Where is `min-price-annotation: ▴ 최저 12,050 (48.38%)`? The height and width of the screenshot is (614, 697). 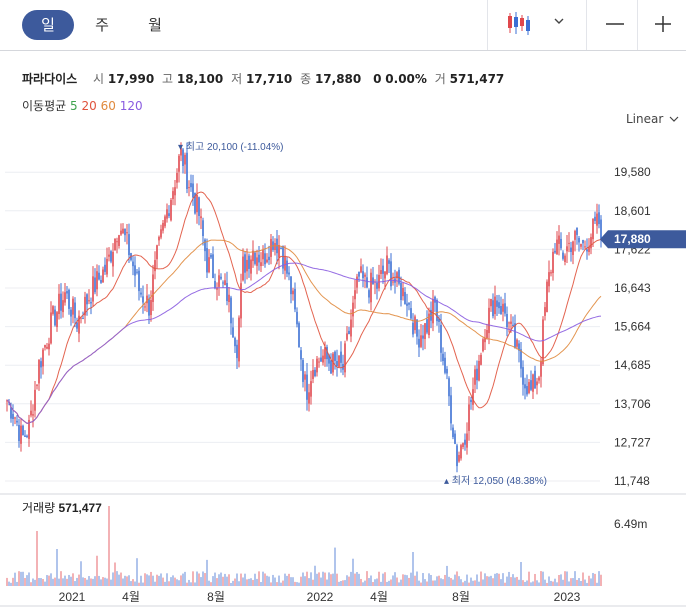
min-price-annotation: ▴ 최저 12,050 (48.38%) is located at coordinates (495, 481).